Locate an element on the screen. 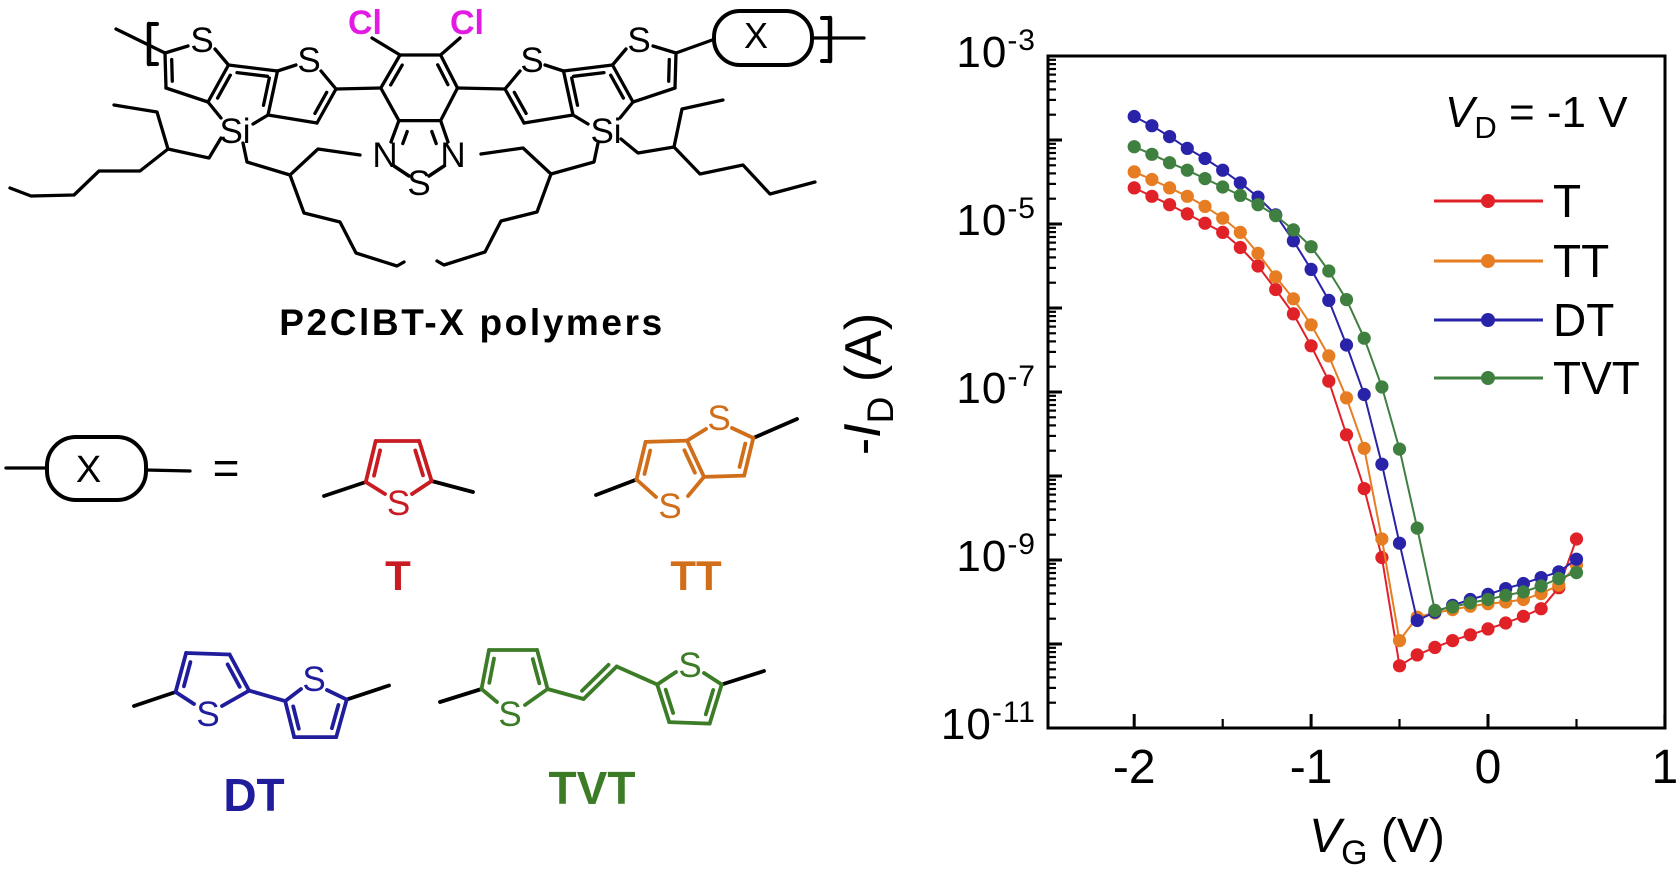  svg-text: 1 is located at coordinates (1664, 767).